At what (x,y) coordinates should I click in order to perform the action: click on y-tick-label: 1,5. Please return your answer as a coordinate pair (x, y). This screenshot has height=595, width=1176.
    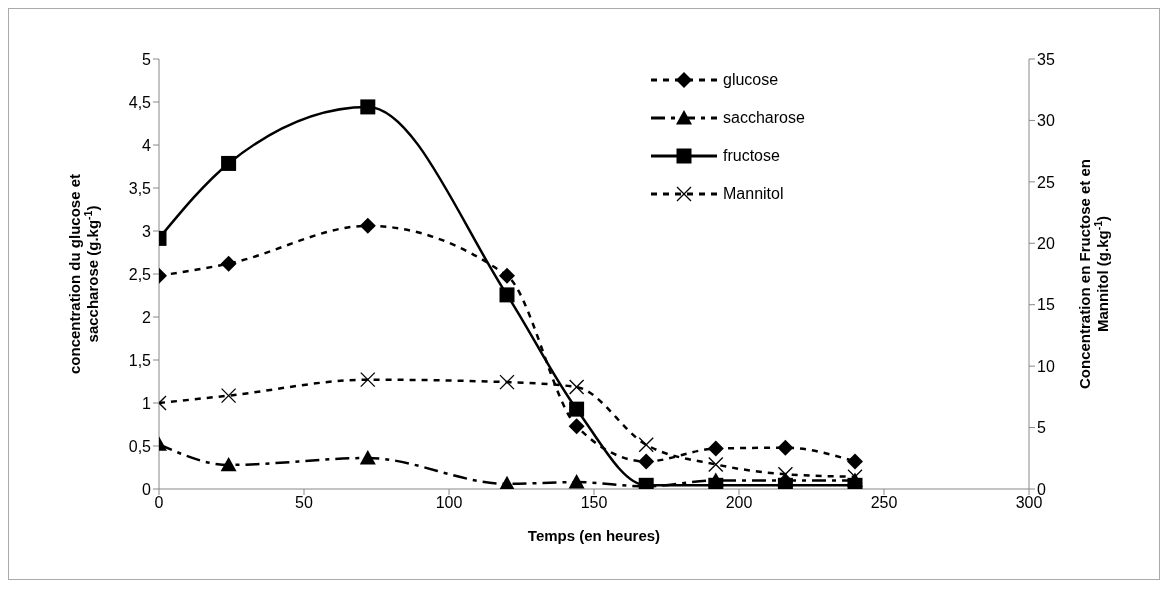
    Looking at the image, I should click on (140, 360).